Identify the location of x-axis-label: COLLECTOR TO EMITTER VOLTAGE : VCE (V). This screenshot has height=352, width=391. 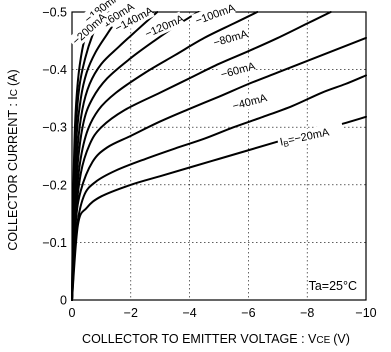
(216, 339).